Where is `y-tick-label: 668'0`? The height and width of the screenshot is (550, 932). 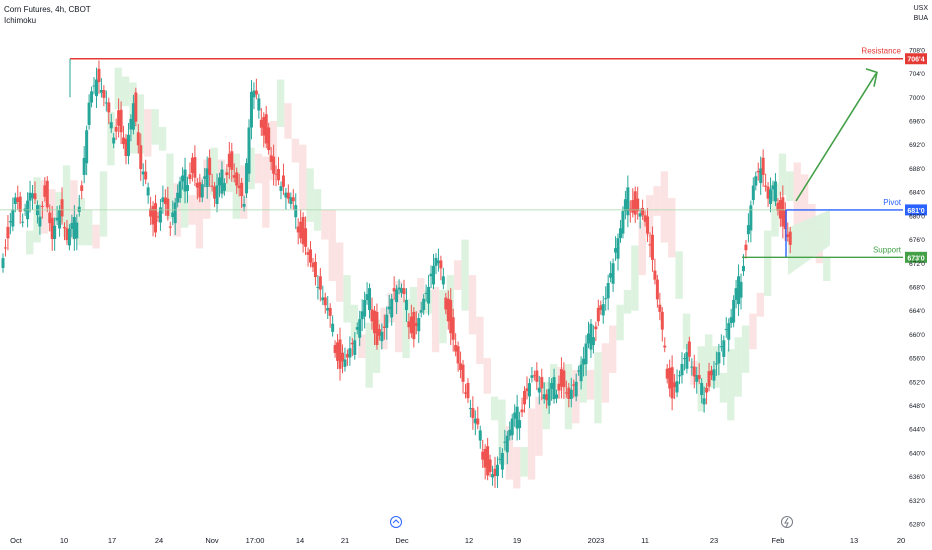
y-tick-label: 668'0 is located at coordinates (917, 287).